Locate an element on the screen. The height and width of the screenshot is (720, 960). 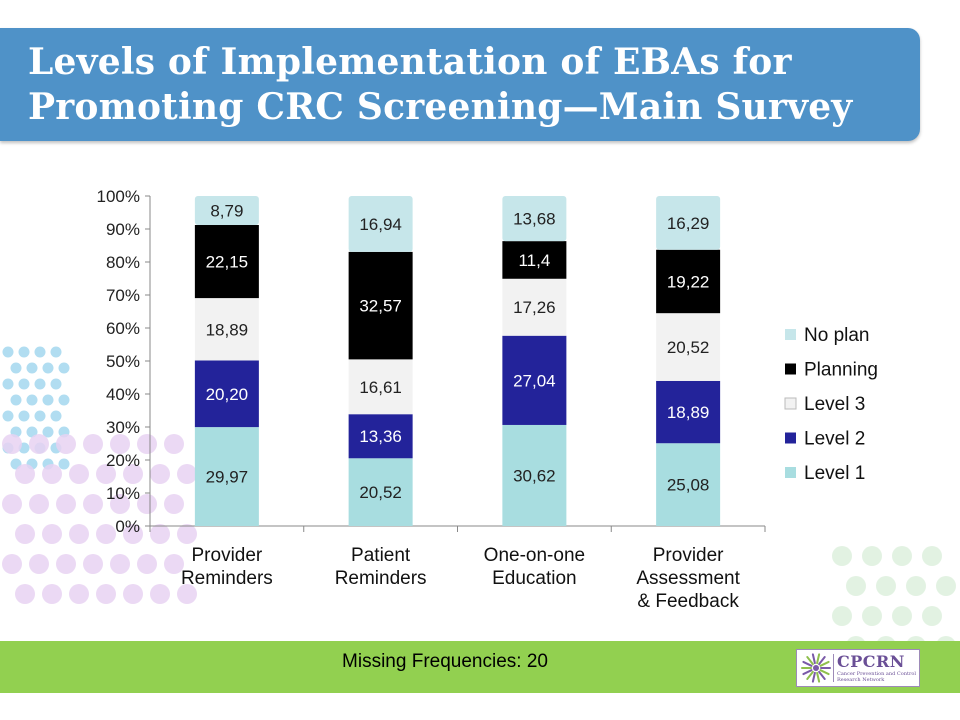
data-label: 17,26 is located at coordinates (534, 307).